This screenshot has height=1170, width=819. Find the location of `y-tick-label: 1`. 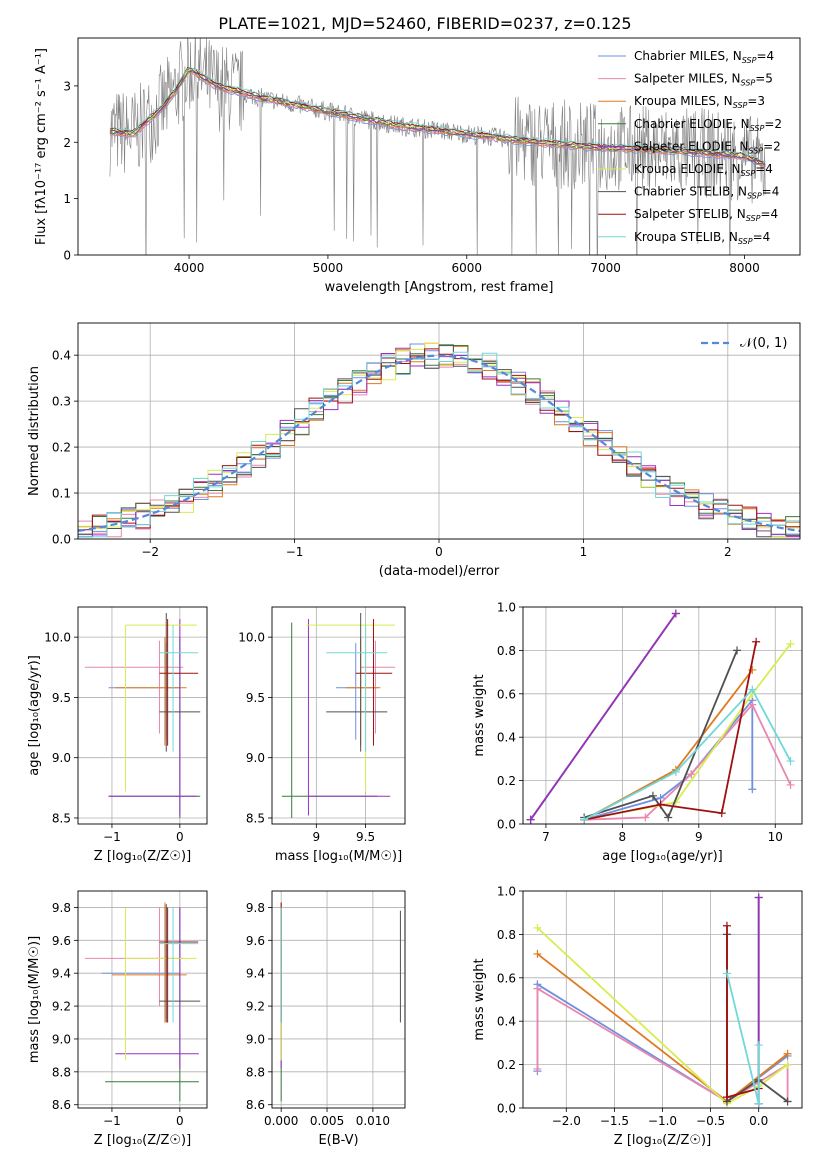

y-tick-label: 1 is located at coordinates (67, 199).